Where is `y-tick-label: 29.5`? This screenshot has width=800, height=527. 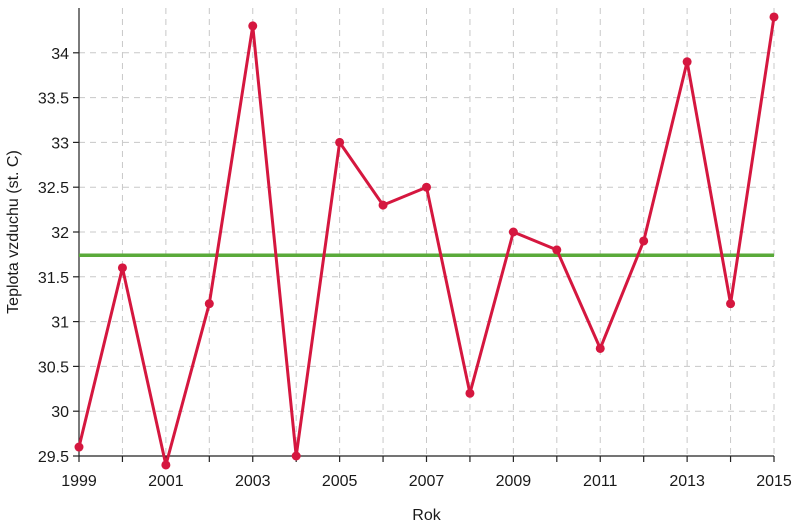
y-tick-label: 29.5 is located at coordinates (53, 457).